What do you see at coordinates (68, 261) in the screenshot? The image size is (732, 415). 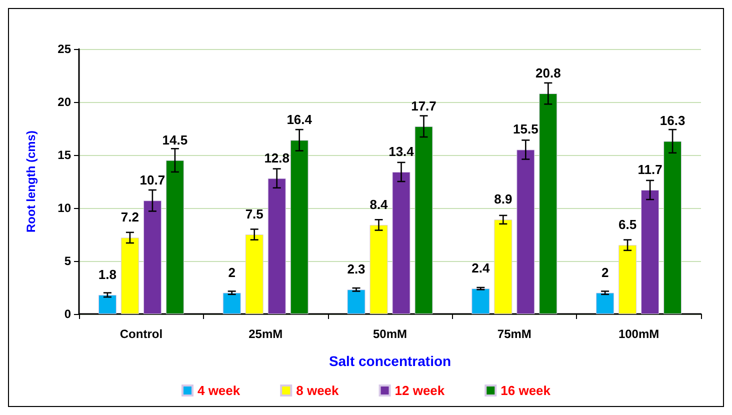 I see `y-tick-label: 5` at bounding box center [68, 261].